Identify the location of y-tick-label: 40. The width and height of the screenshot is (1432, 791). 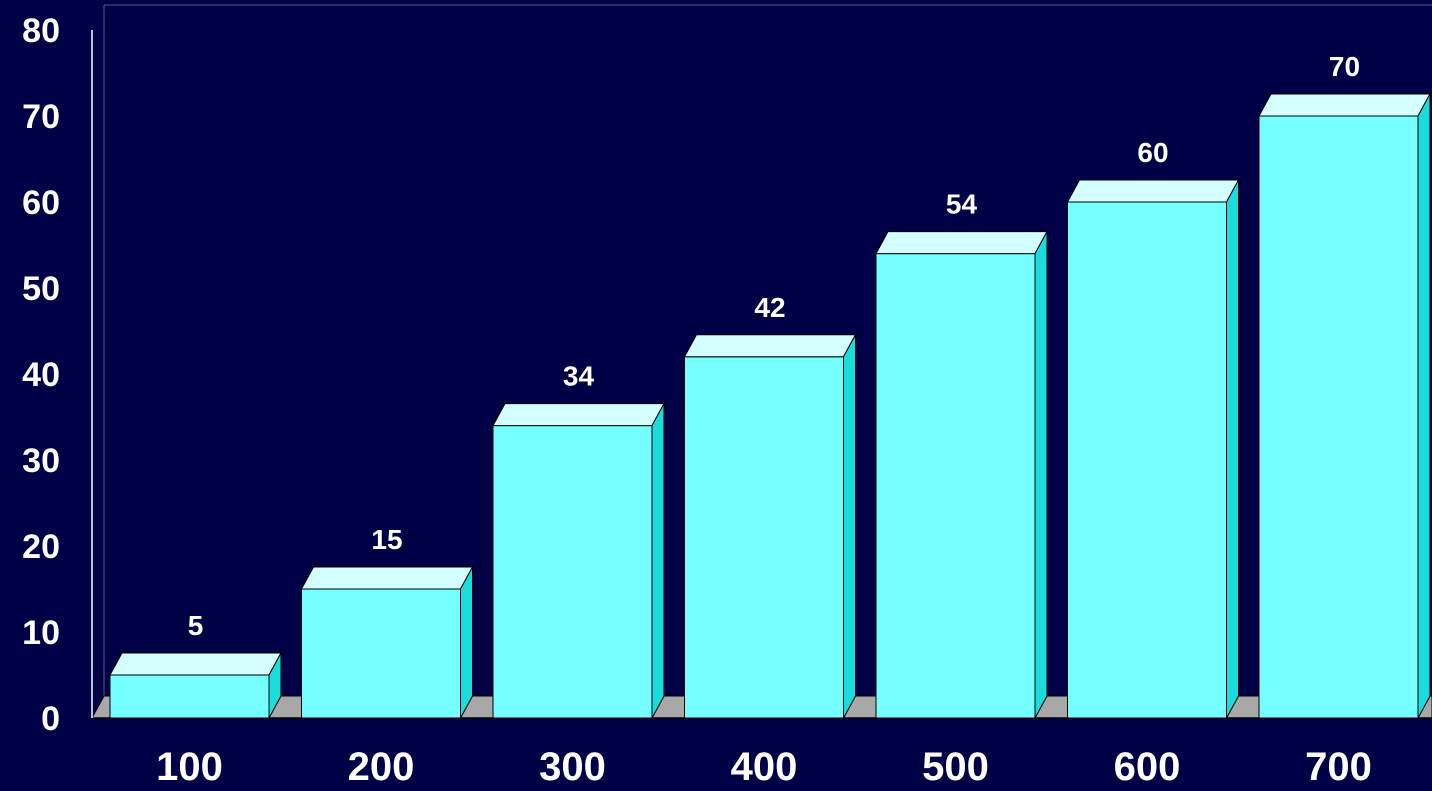
(41, 375).